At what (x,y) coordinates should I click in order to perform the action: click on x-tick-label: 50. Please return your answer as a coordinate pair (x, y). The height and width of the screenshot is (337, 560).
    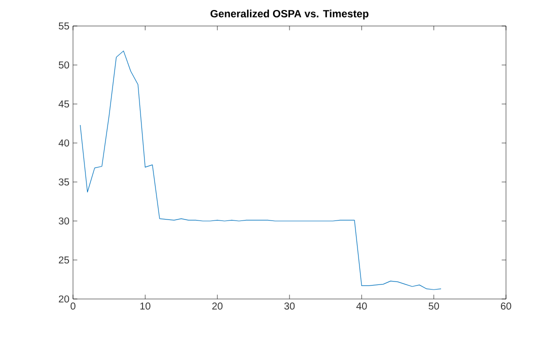
    Looking at the image, I should click on (434, 306).